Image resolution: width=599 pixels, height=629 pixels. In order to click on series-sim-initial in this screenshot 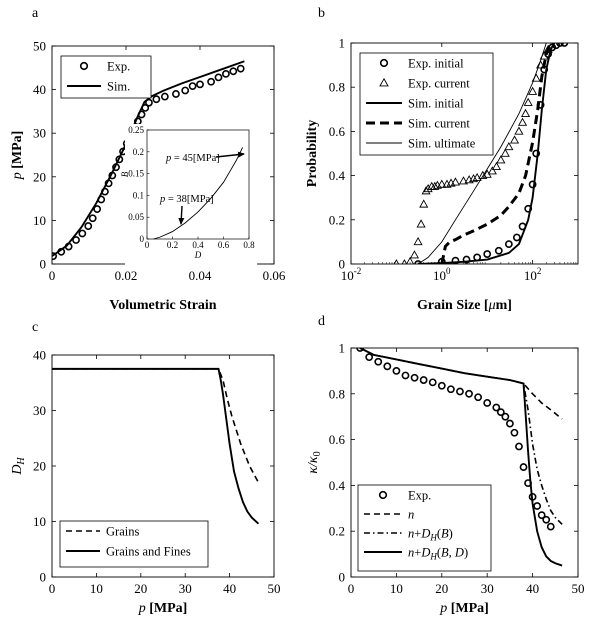, I will do `click(487, 153)`.